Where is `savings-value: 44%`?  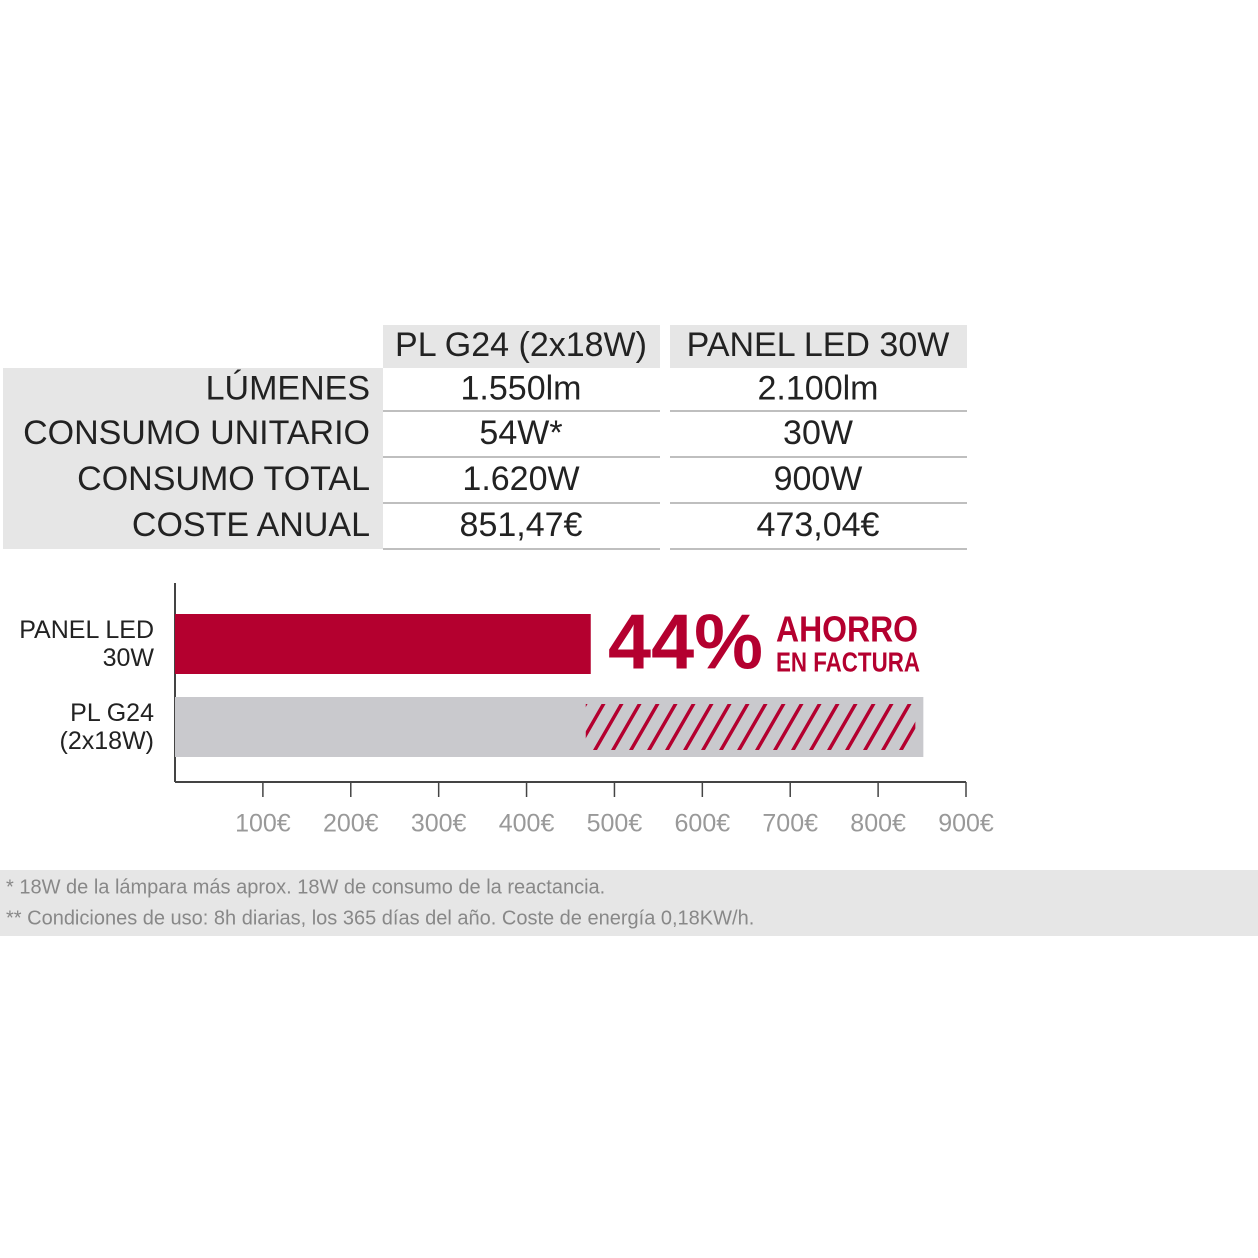
savings-value: 44% is located at coordinates (685, 642).